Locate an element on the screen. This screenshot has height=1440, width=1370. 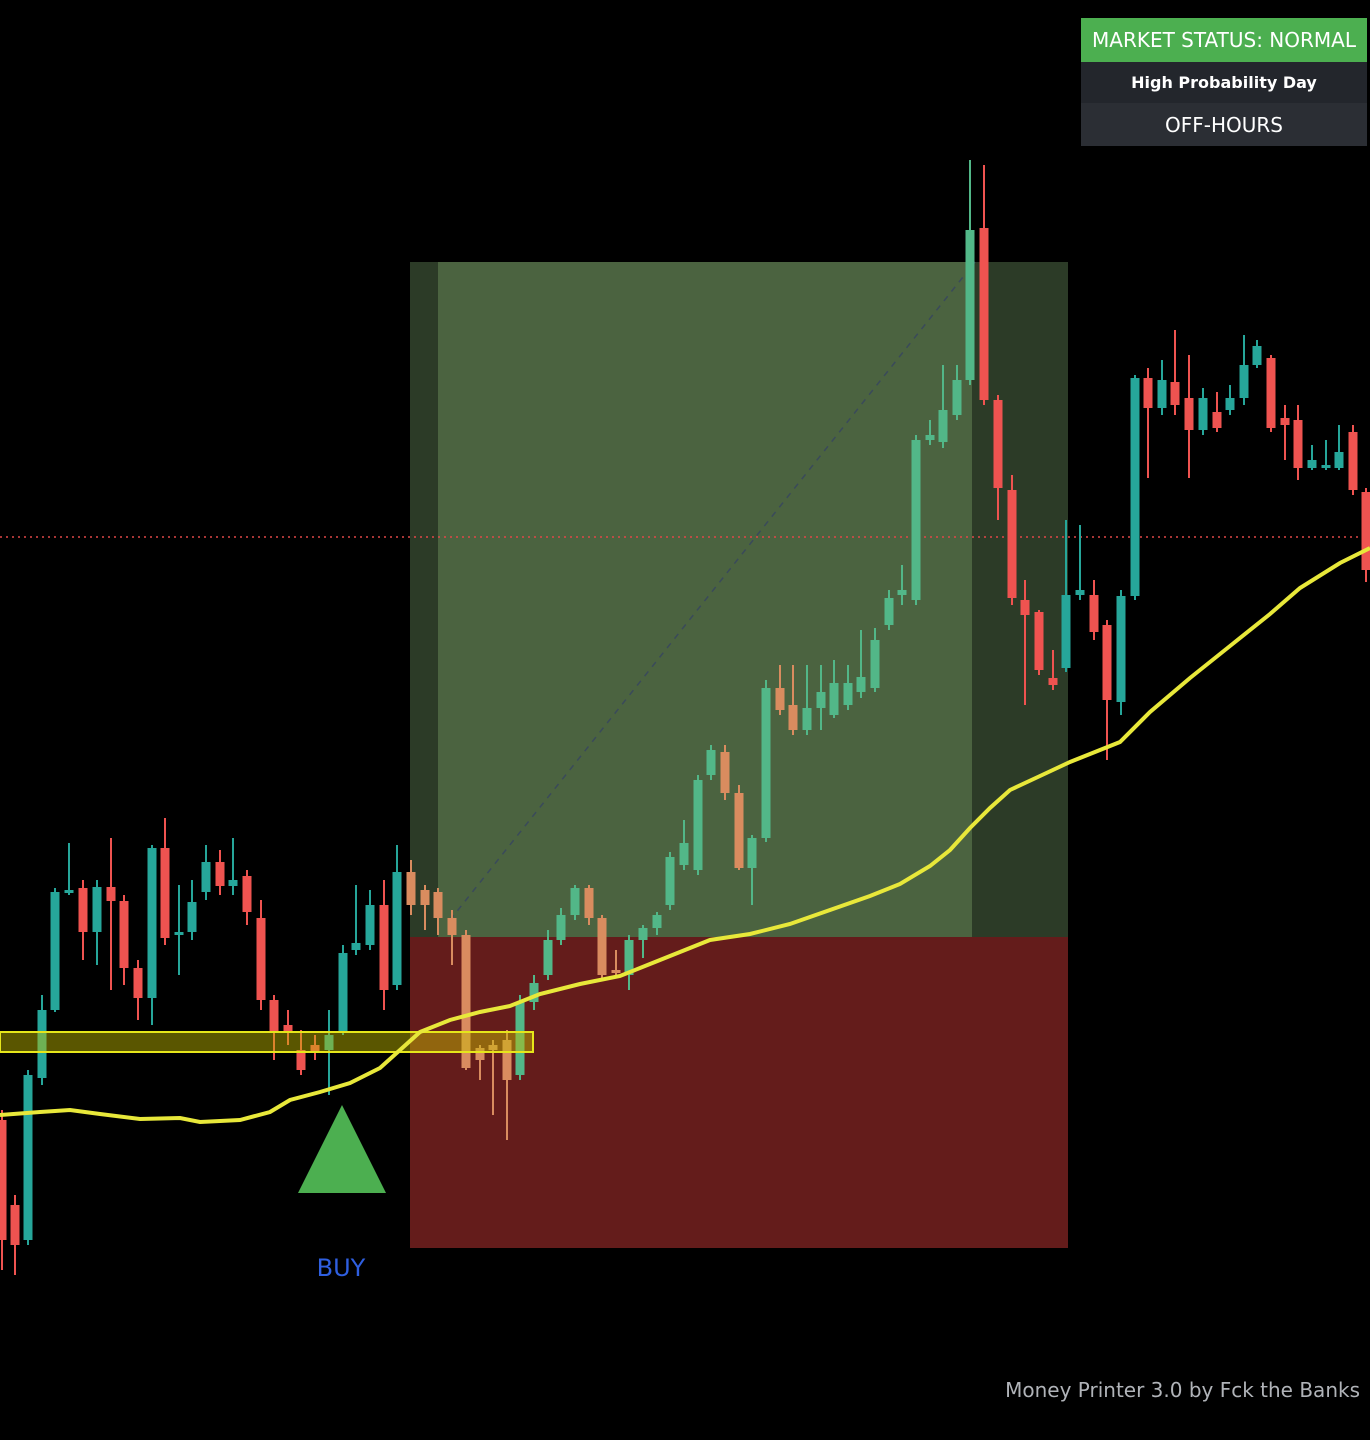
profit-zone-edge is located at coordinates (424, 599).